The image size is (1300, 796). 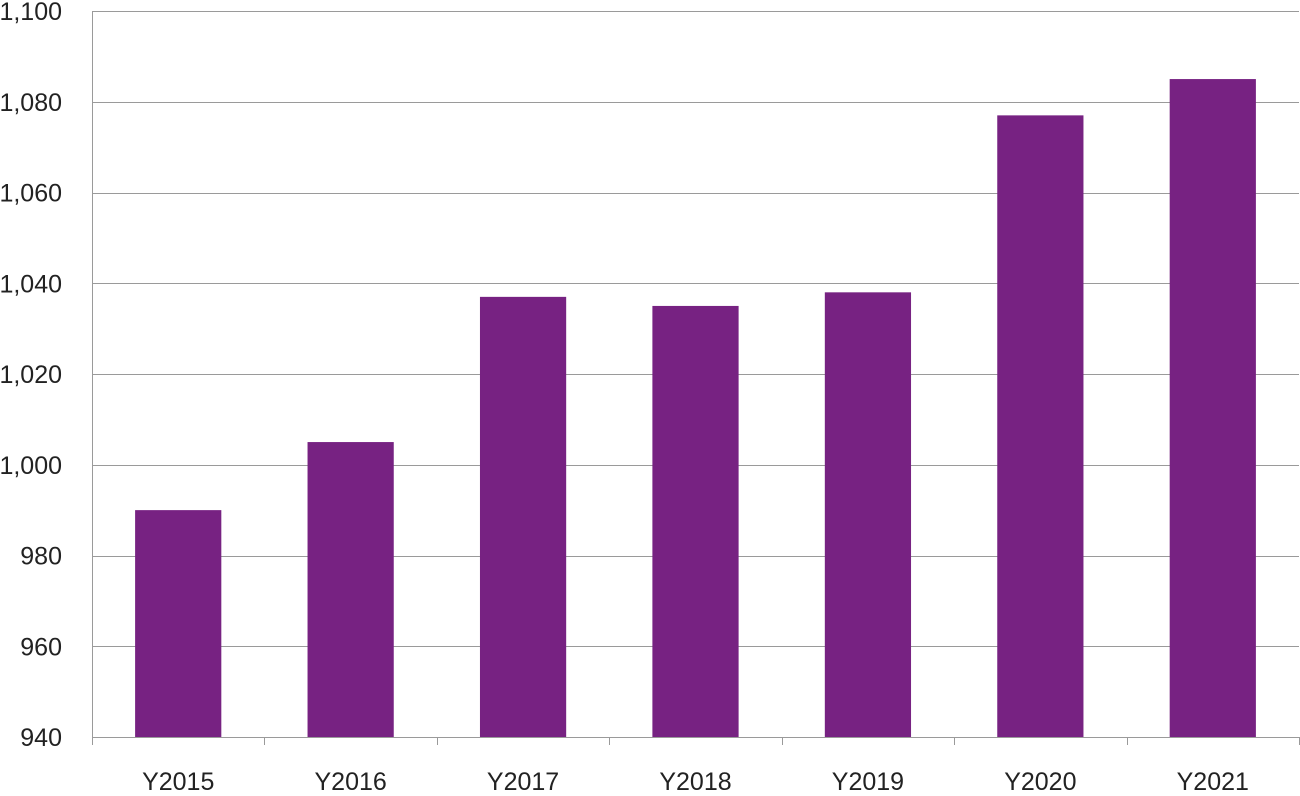 I want to click on y-tick-label: 940, so click(x=41, y=738).